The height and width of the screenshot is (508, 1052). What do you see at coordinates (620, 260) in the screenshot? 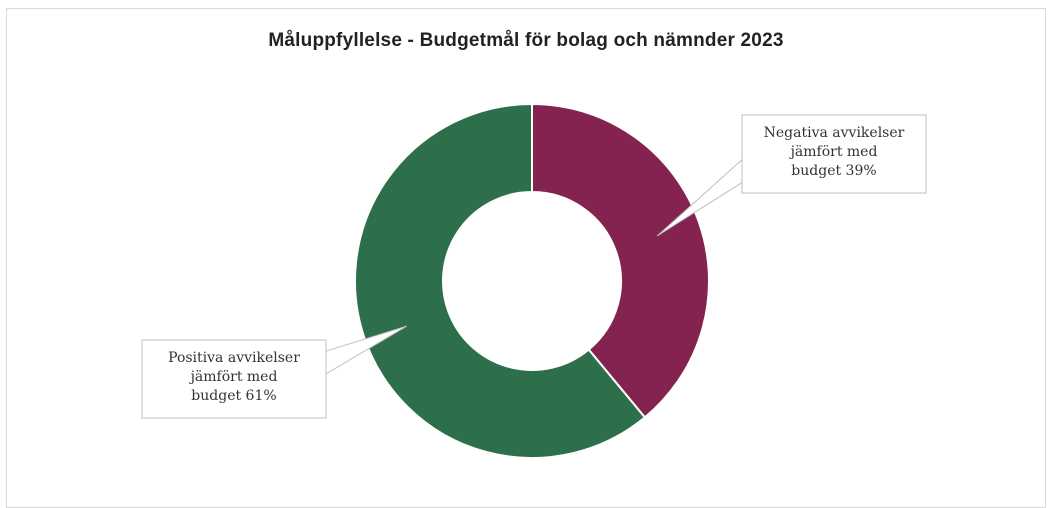
I see `donut-slice-negativa` at bounding box center [620, 260].